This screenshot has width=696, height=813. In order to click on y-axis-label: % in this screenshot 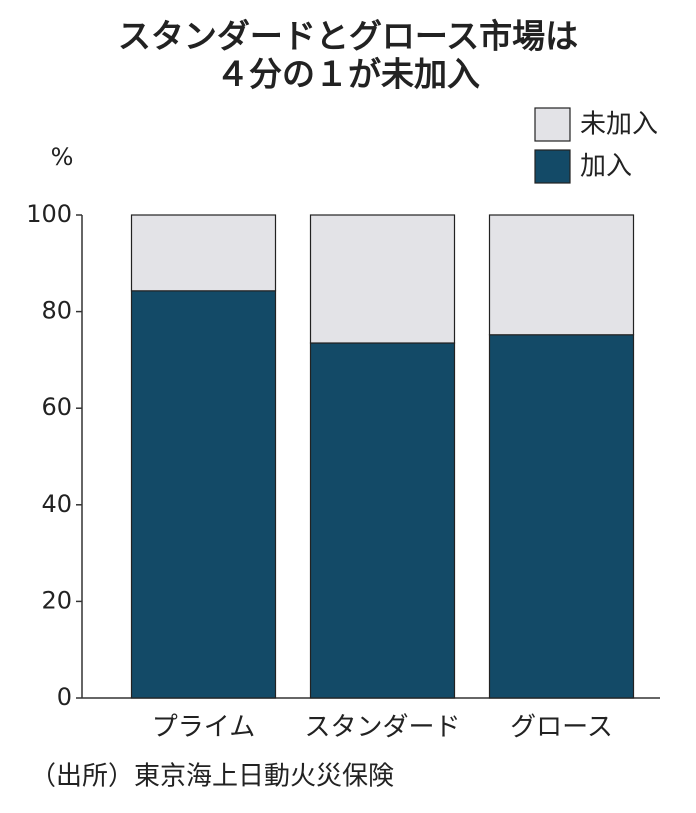, I will do `click(62, 157)`.